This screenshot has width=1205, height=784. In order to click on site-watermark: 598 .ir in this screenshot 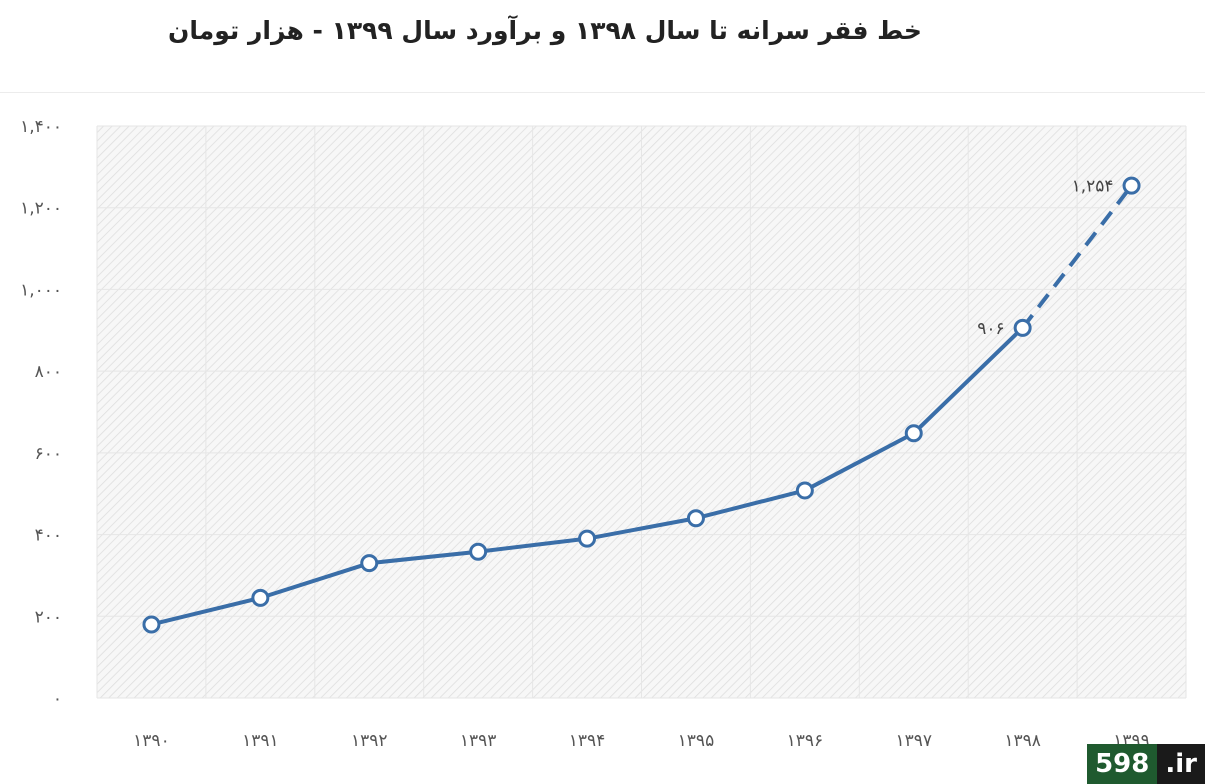, I will do `click(1146, 764)`.